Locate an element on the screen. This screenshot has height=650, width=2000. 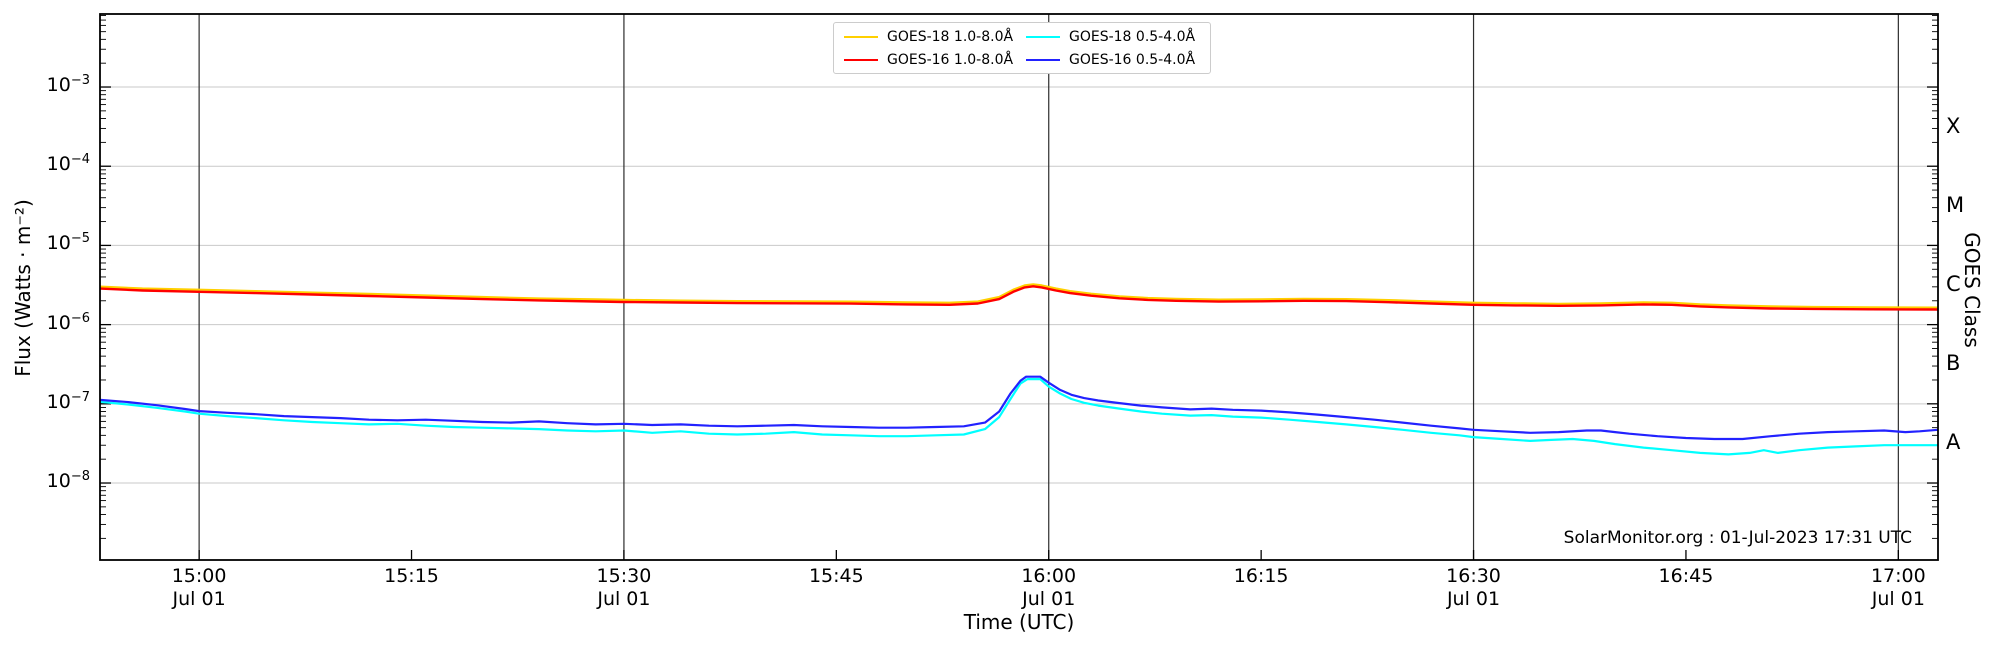
legend-item-goes18-long: GOES-18 1.0-8.0Å is located at coordinates (931, 37).